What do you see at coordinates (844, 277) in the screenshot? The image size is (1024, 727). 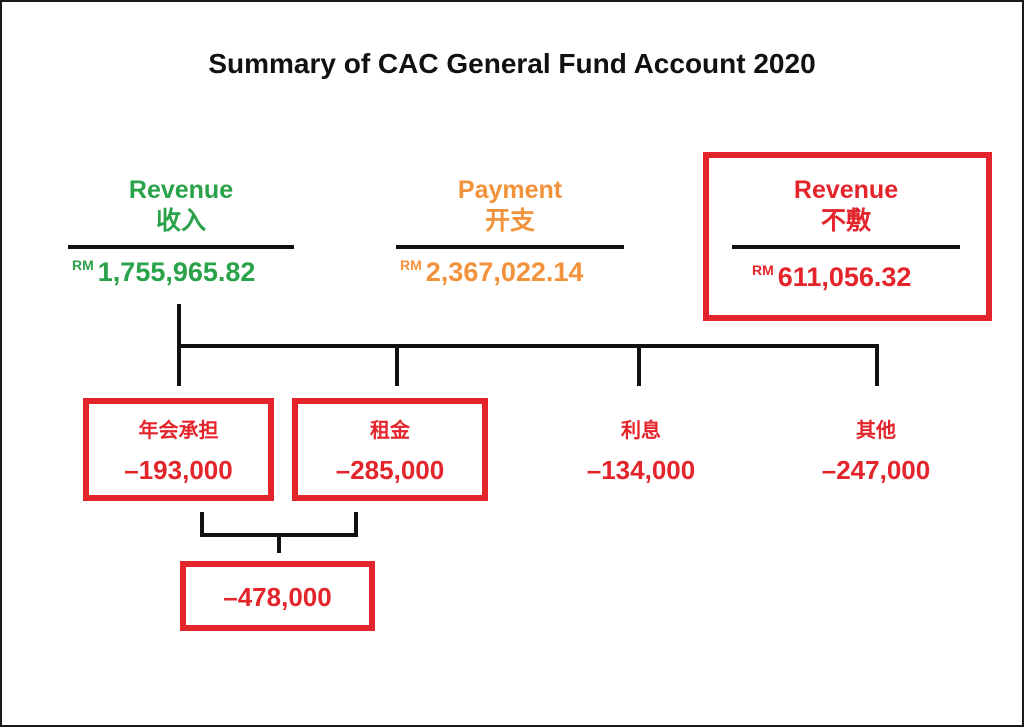 I see `deficit-value: 611,056.32` at bounding box center [844, 277].